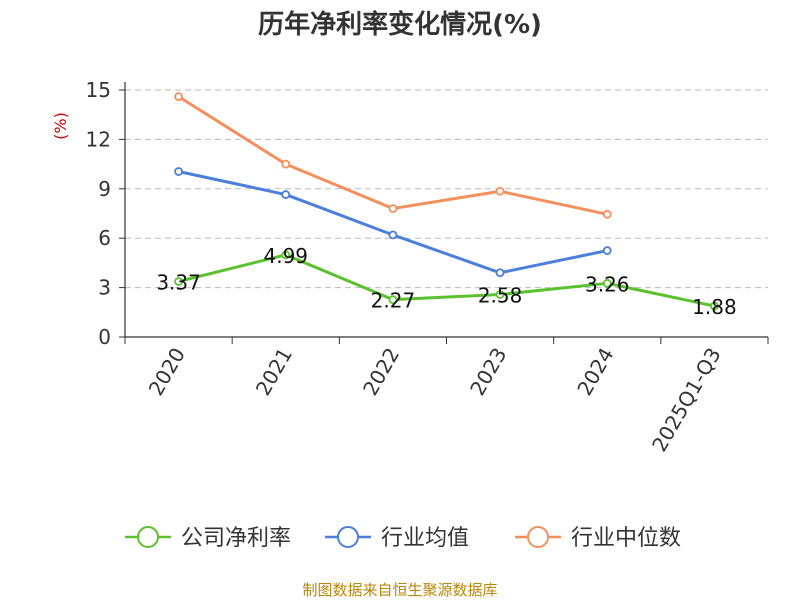 The image size is (800, 600). Describe the element at coordinates (400, 24) in the screenshot. I see `chart-title: 历年净利率变化情况(%)` at that location.